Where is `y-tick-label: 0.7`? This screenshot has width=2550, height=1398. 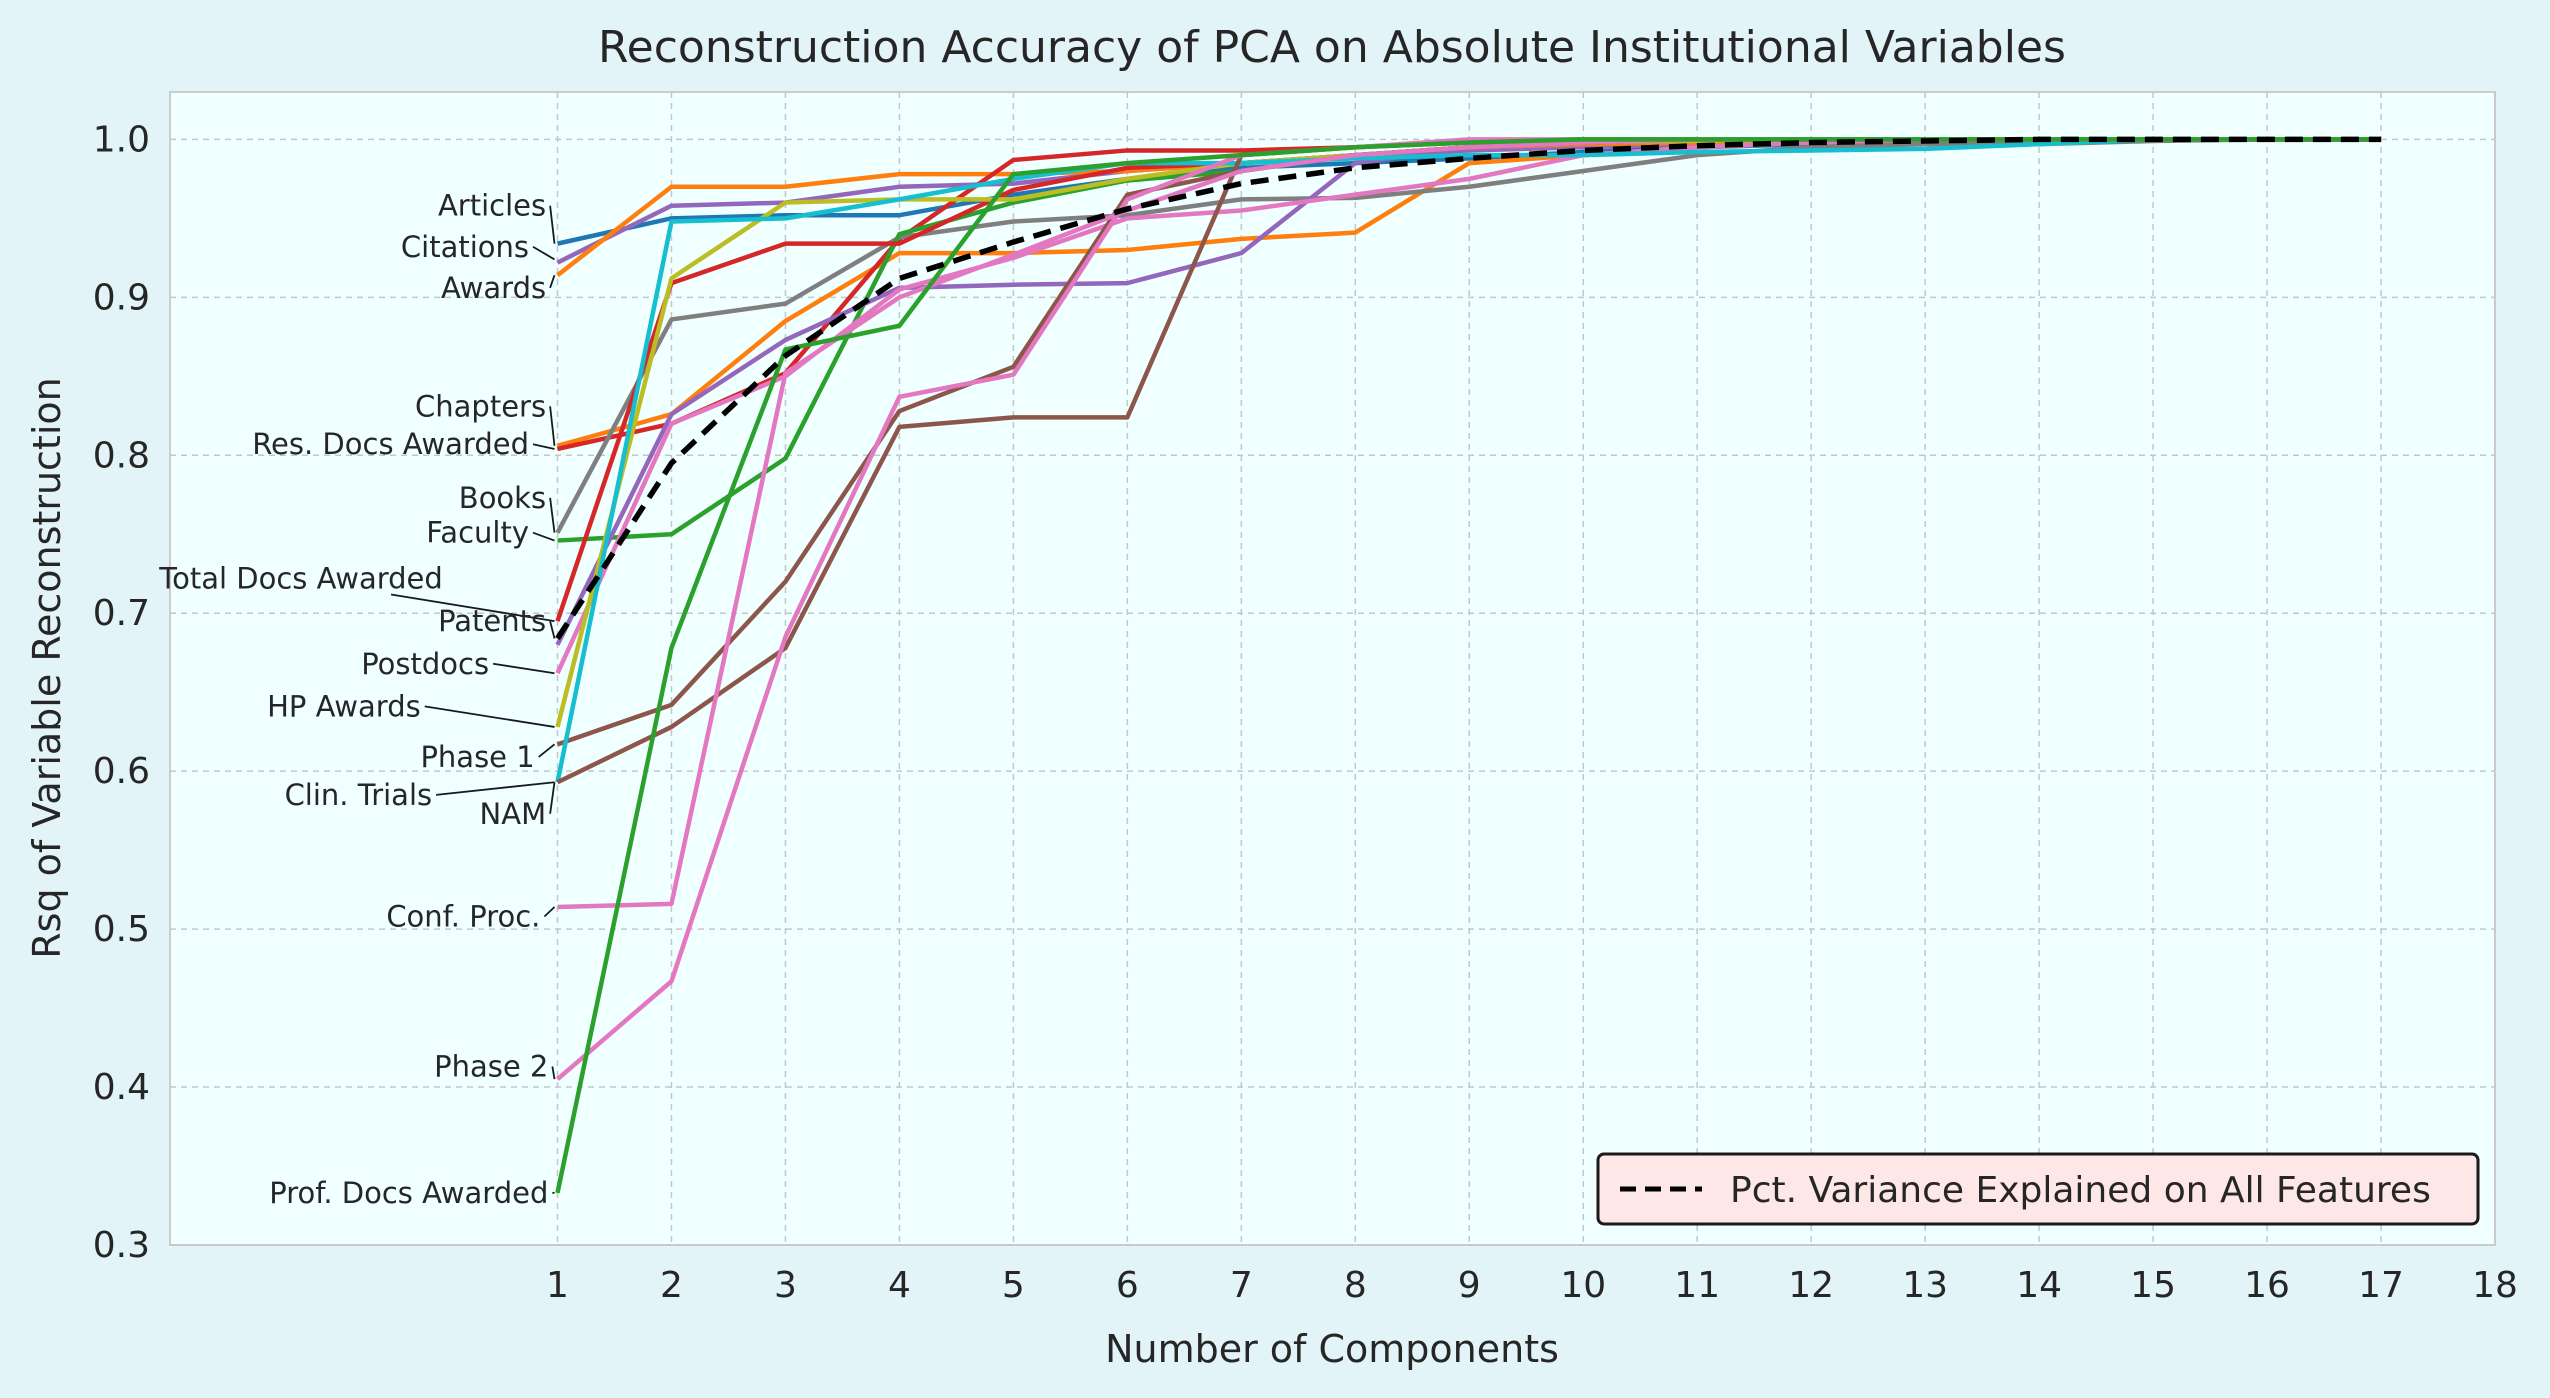 y-tick-label: 0.7 is located at coordinates (121, 613).